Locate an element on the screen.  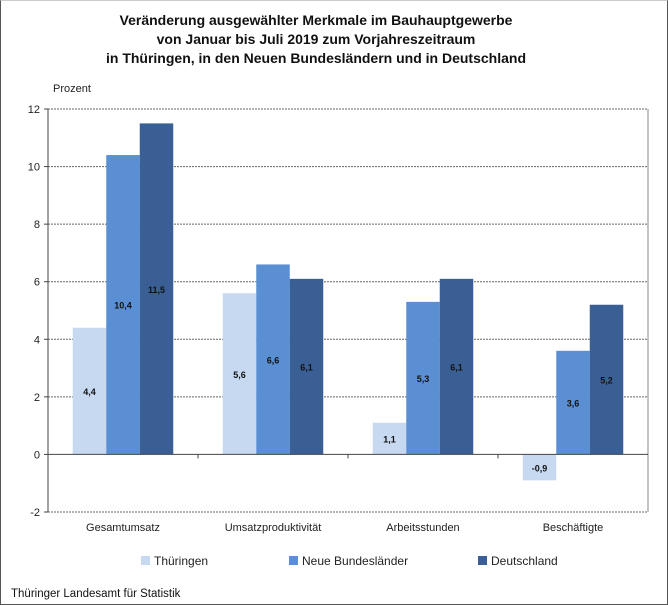
data-label: 3,6 is located at coordinates (573, 404).